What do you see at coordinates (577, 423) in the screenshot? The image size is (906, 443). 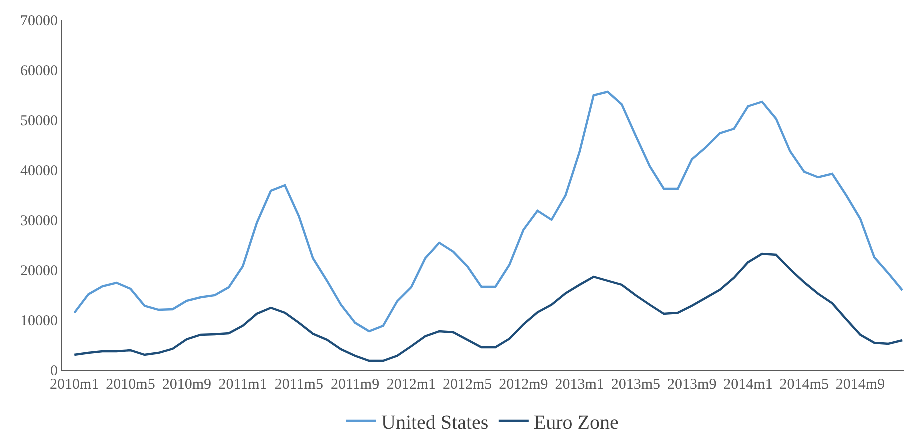 I see `legend-label: Euro Zone` at bounding box center [577, 423].